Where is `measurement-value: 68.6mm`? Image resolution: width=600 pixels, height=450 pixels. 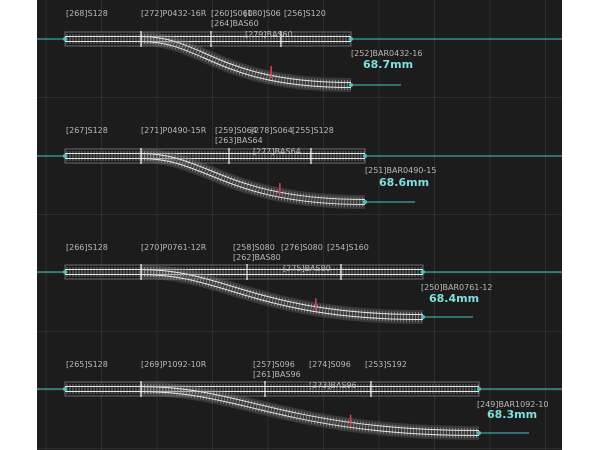
measurement-value: 68.6mm is located at coordinates (404, 182).